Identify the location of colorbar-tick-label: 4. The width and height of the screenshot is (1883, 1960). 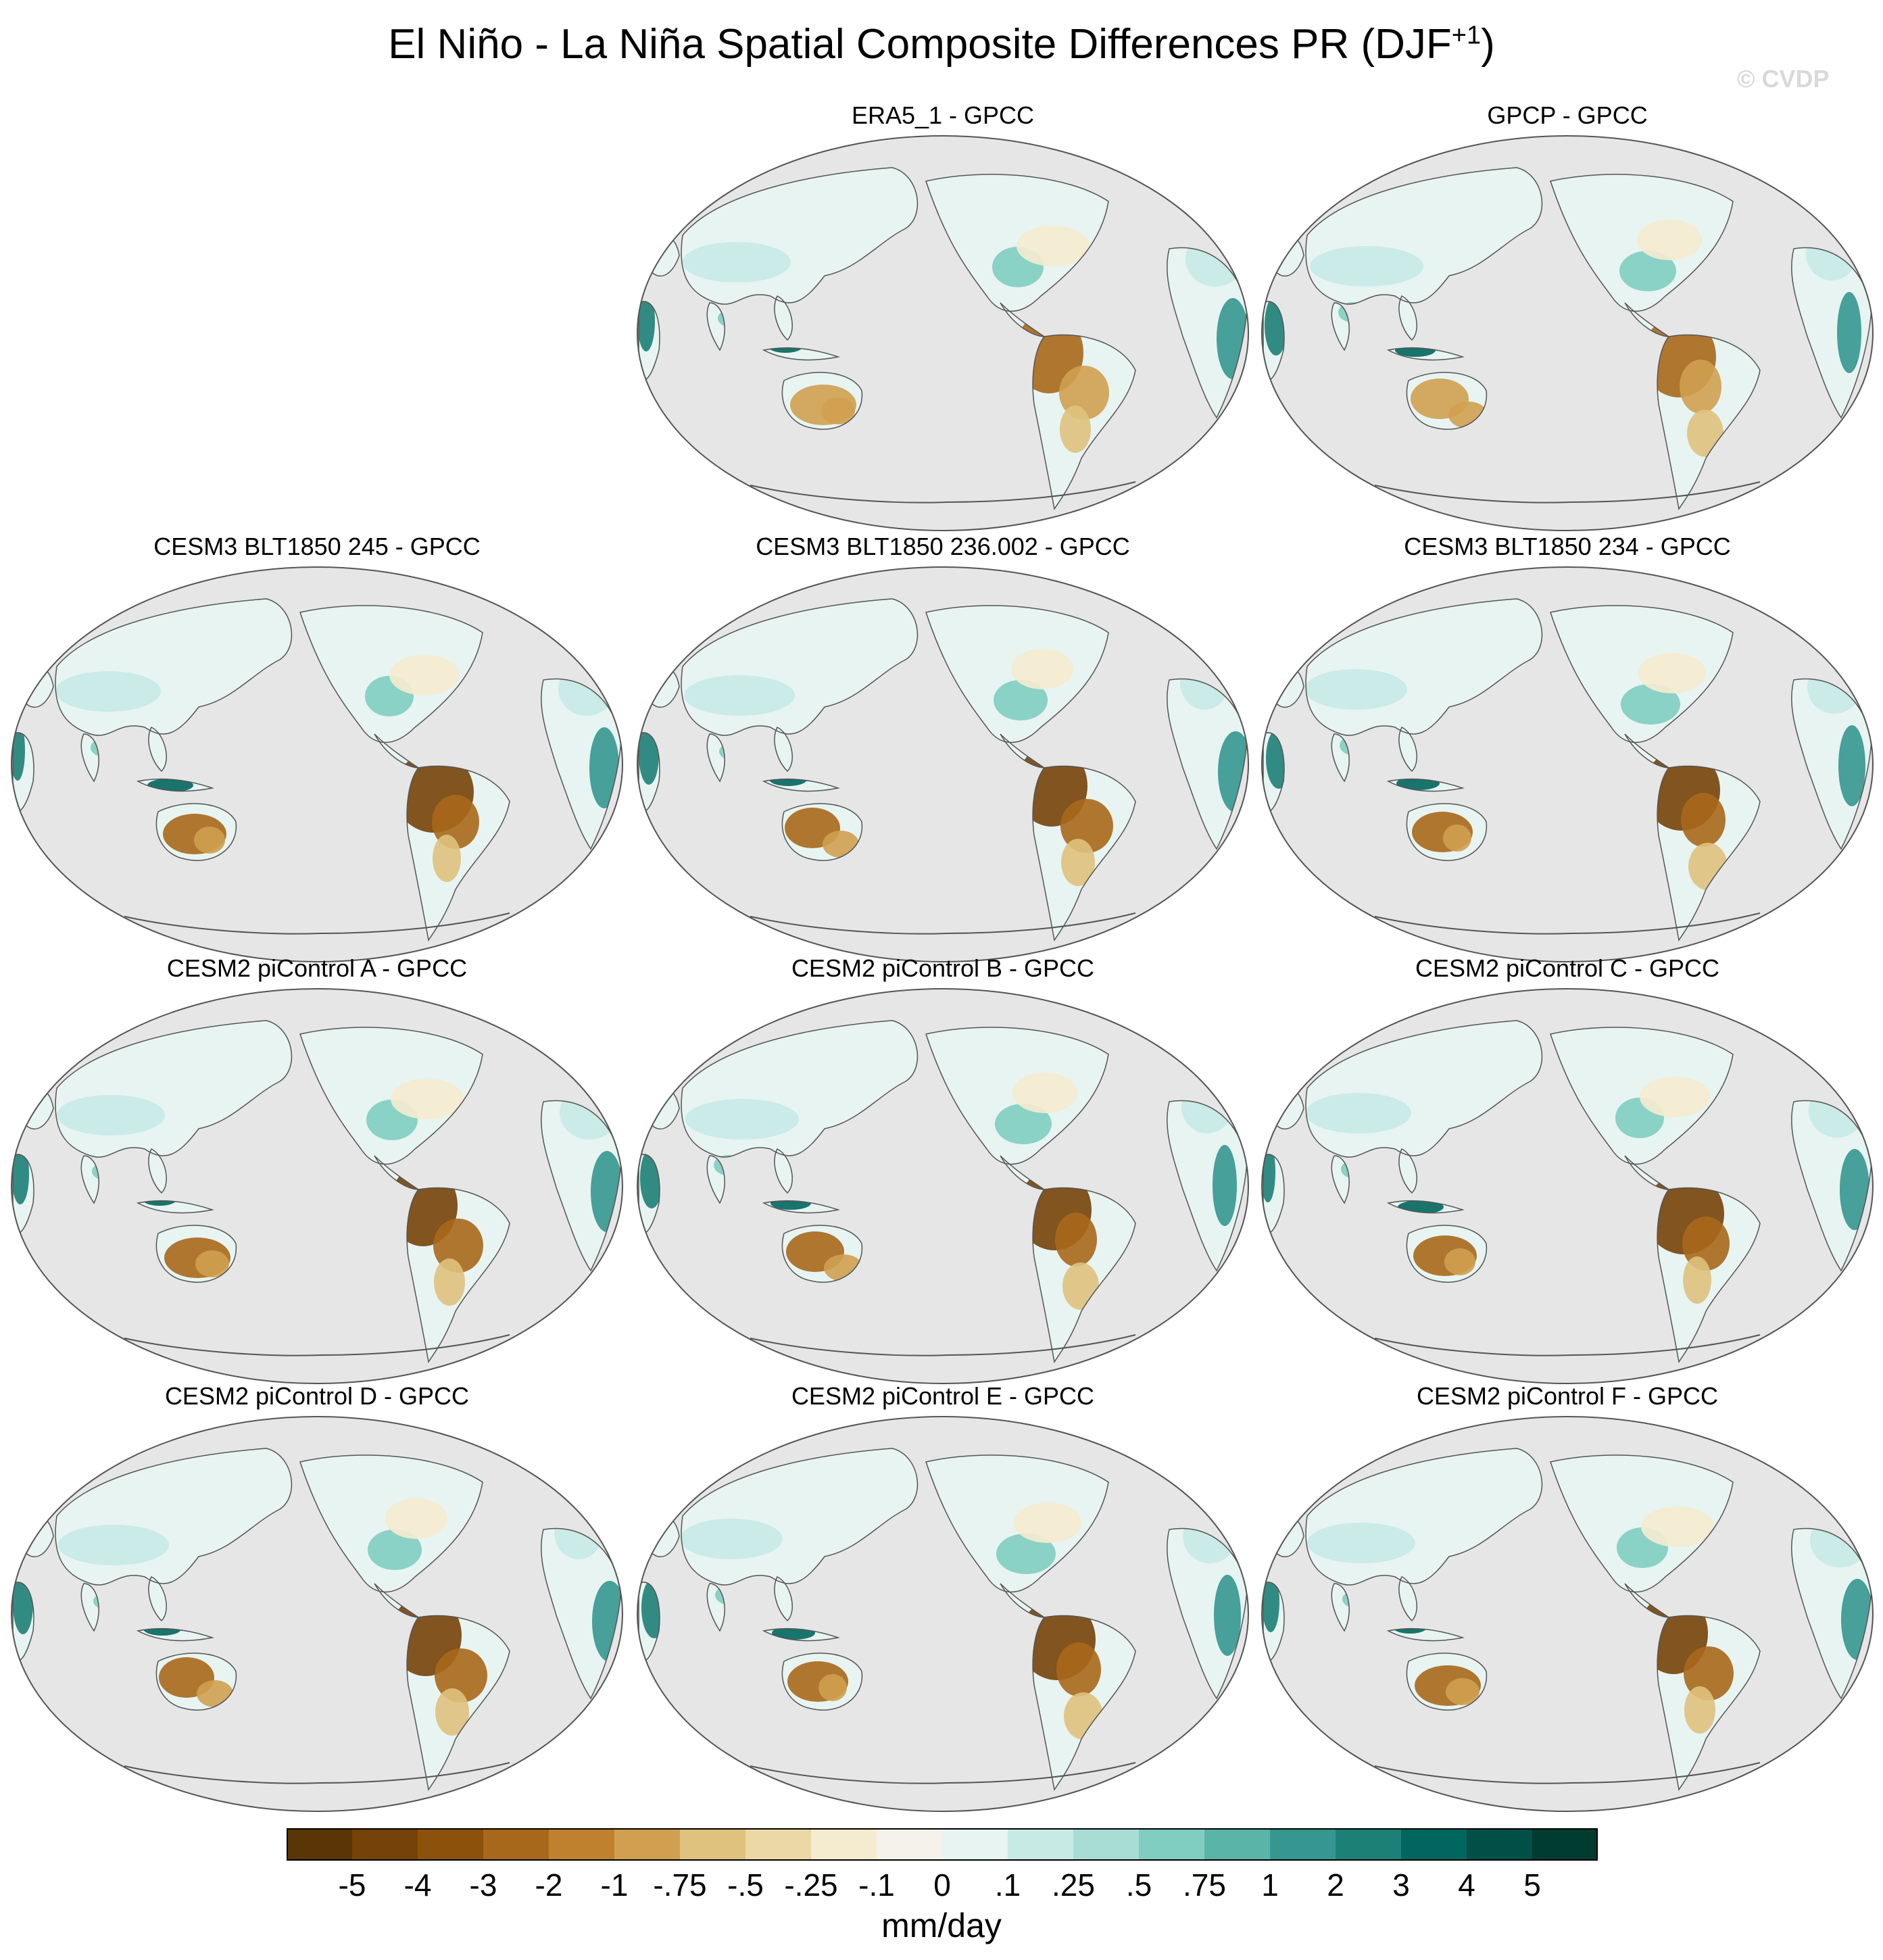
(1467, 1885).